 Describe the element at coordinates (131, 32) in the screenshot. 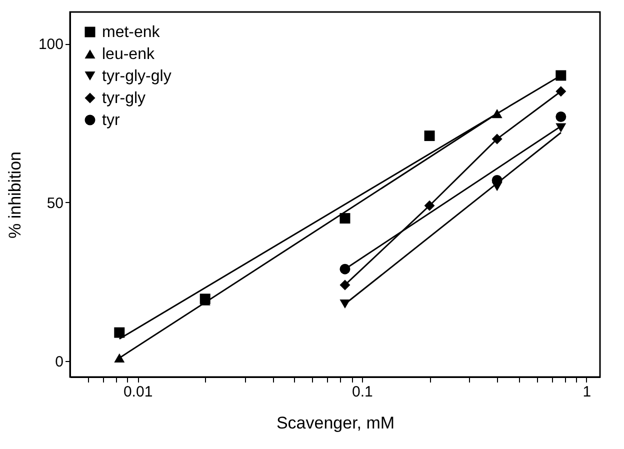

I see `legend-label: met-enk` at that location.